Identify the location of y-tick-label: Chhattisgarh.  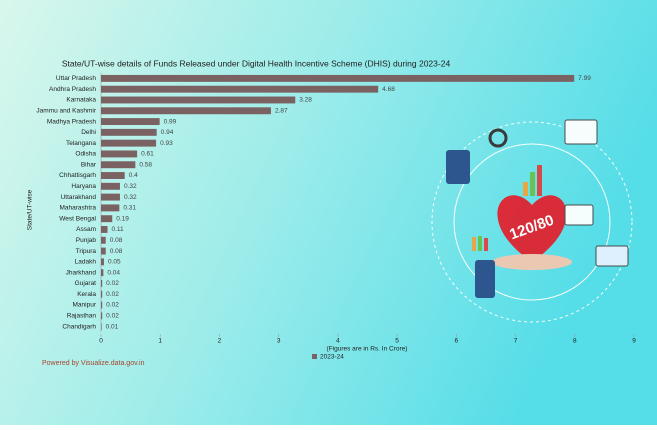
(77, 175).